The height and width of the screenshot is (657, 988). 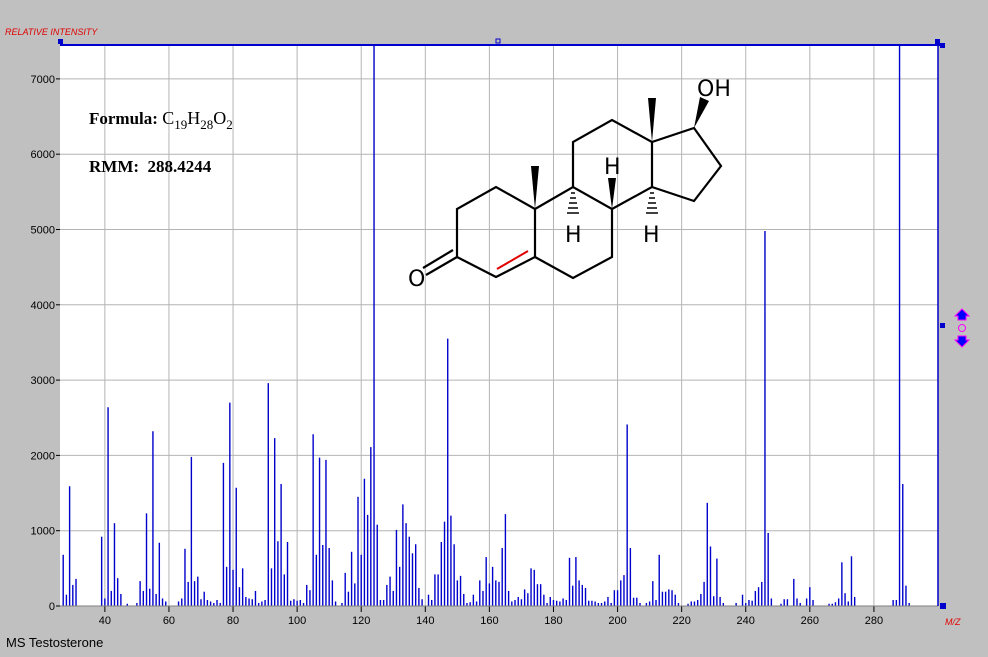 I want to click on formula-count-c: 19, so click(x=181, y=124).